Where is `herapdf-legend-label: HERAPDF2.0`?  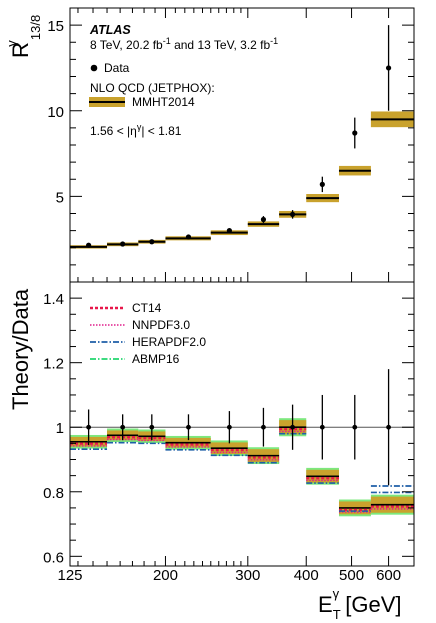 herapdf-legend-label: HERAPDF2.0 is located at coordinates (169, 342).